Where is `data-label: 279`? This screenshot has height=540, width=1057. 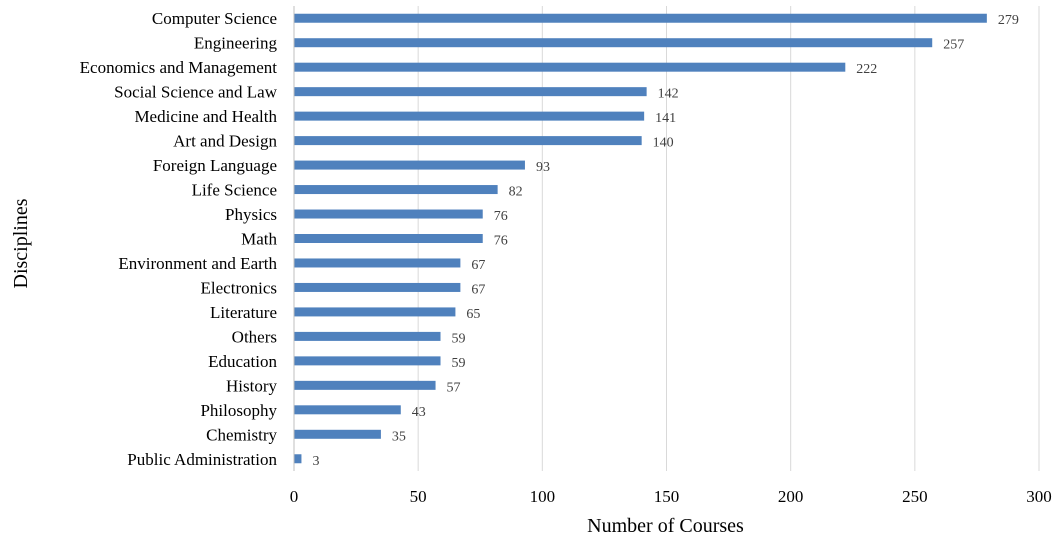
data-label: 279 is located at coordinates (1008, 20).